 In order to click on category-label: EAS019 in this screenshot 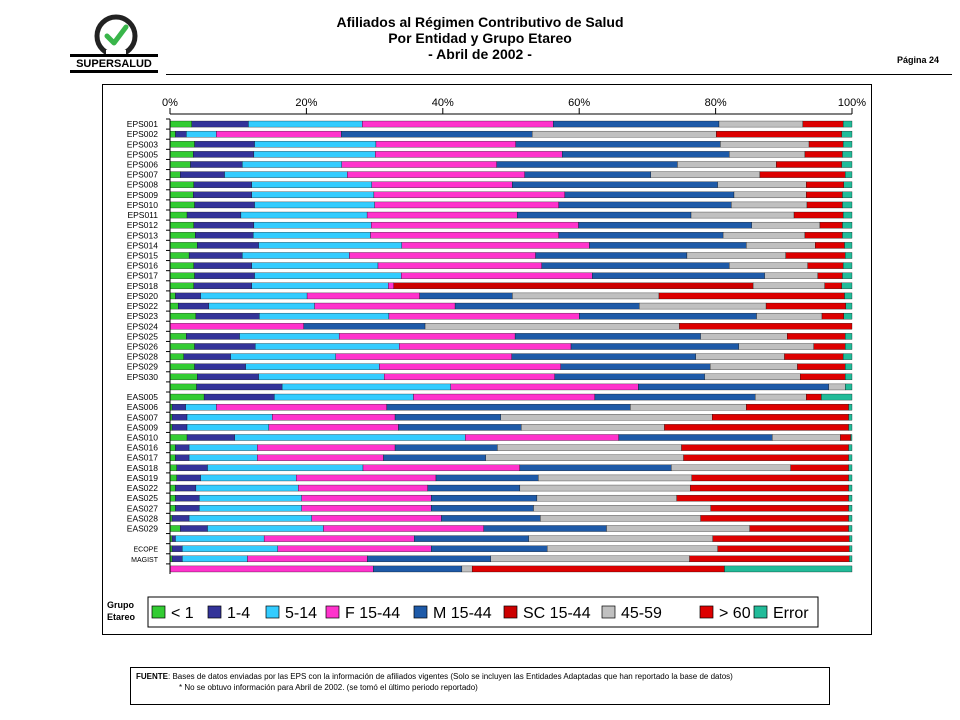, I will do `click(142, 478)`.